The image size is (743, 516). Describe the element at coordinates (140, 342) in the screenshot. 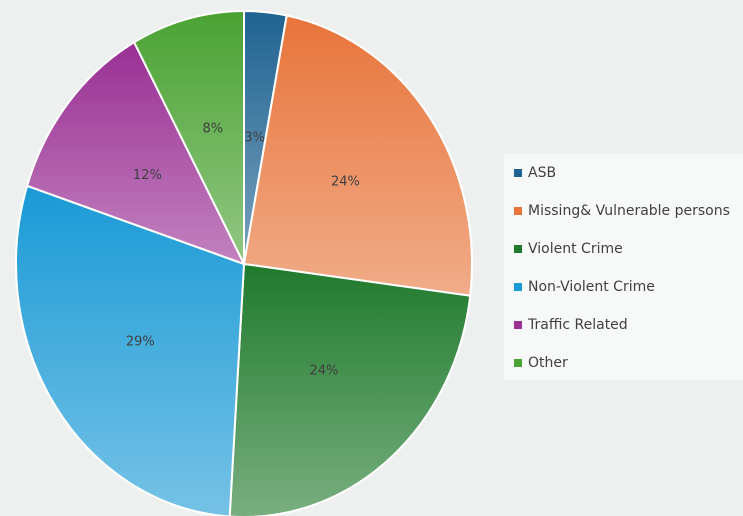

I see `data-label: 29%` at that location.